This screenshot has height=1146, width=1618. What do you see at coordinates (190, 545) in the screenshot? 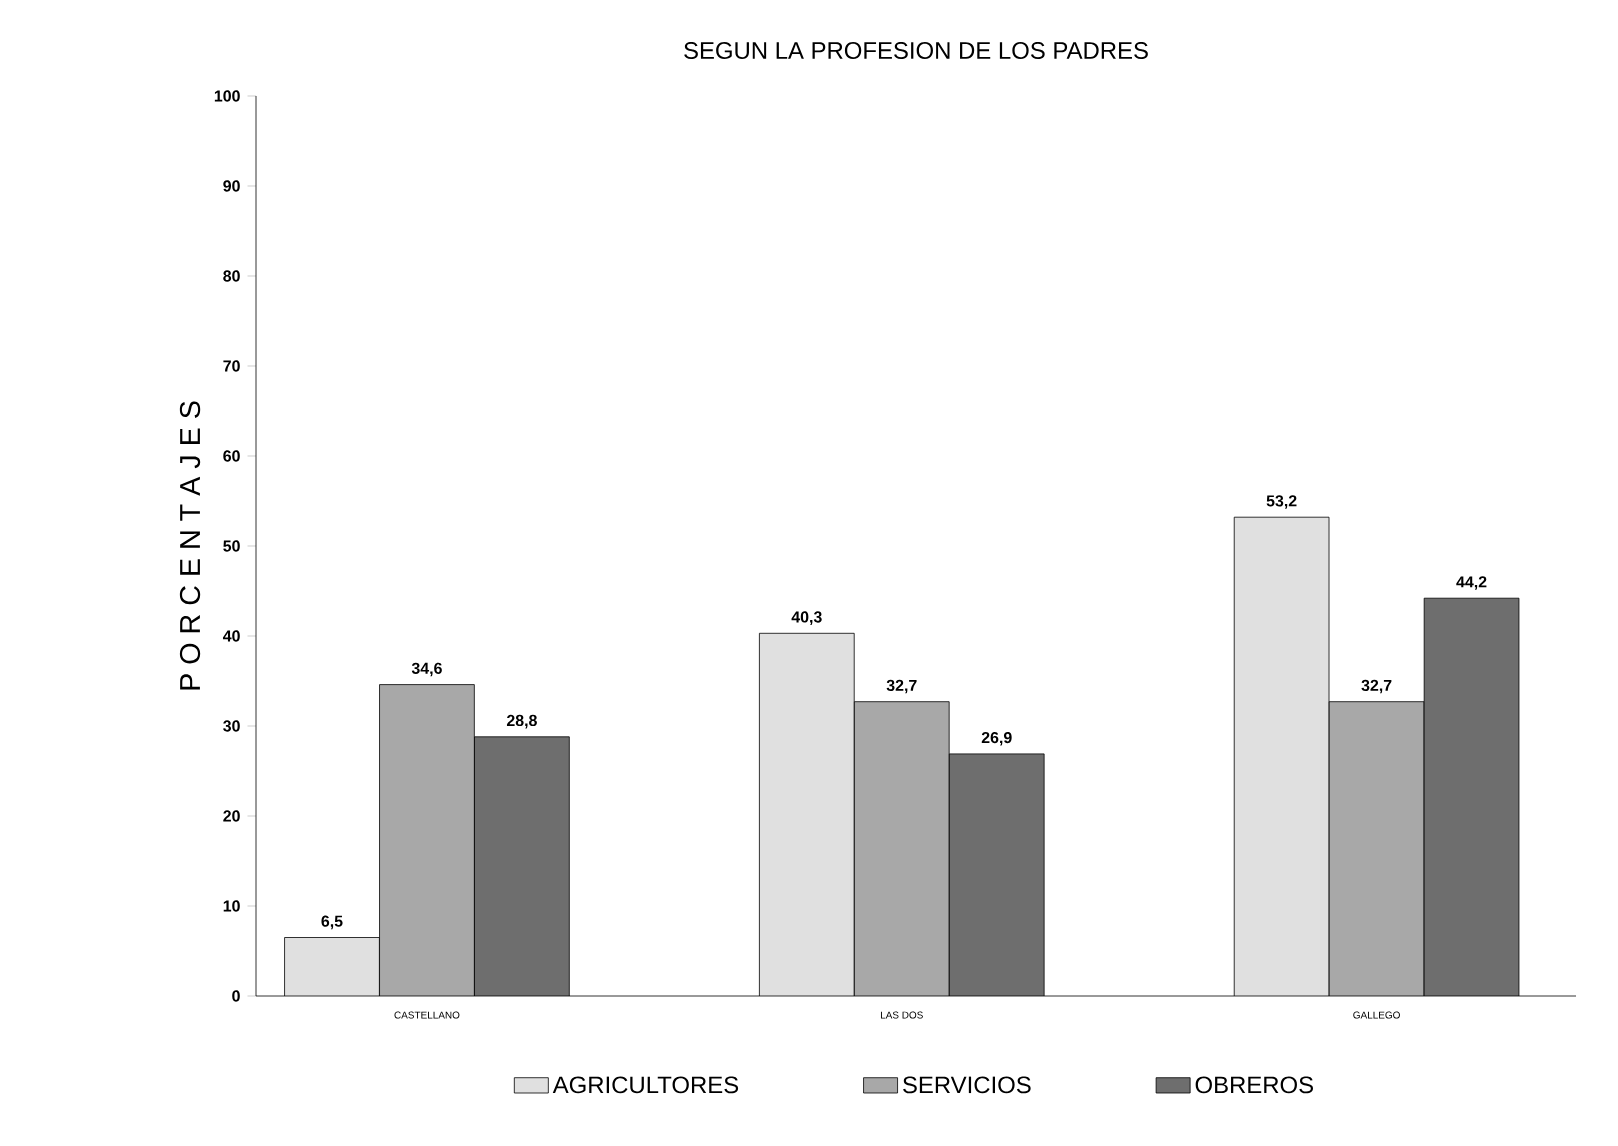
I see `y-axis-title: P O R C E N T A J E S` at bounding box center [190, 545].